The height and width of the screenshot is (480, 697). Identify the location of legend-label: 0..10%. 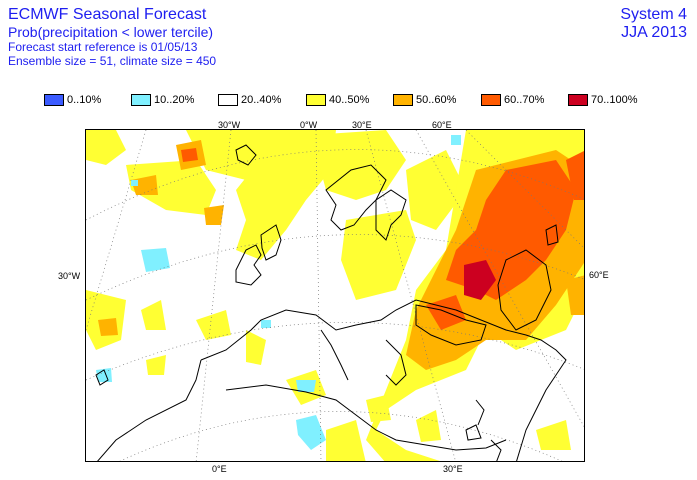
(84, 100).